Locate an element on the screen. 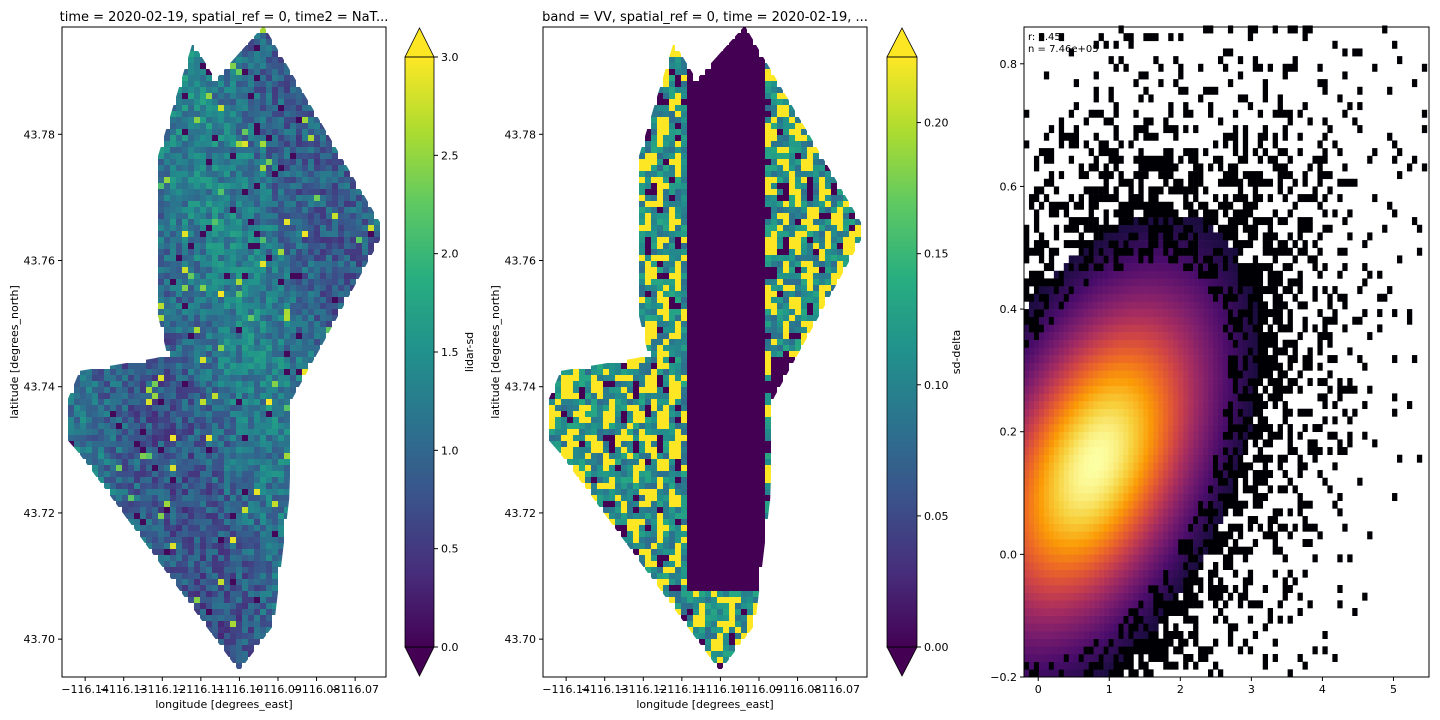  y-tick-label: 43.72 is located at coordinates (40, 513).